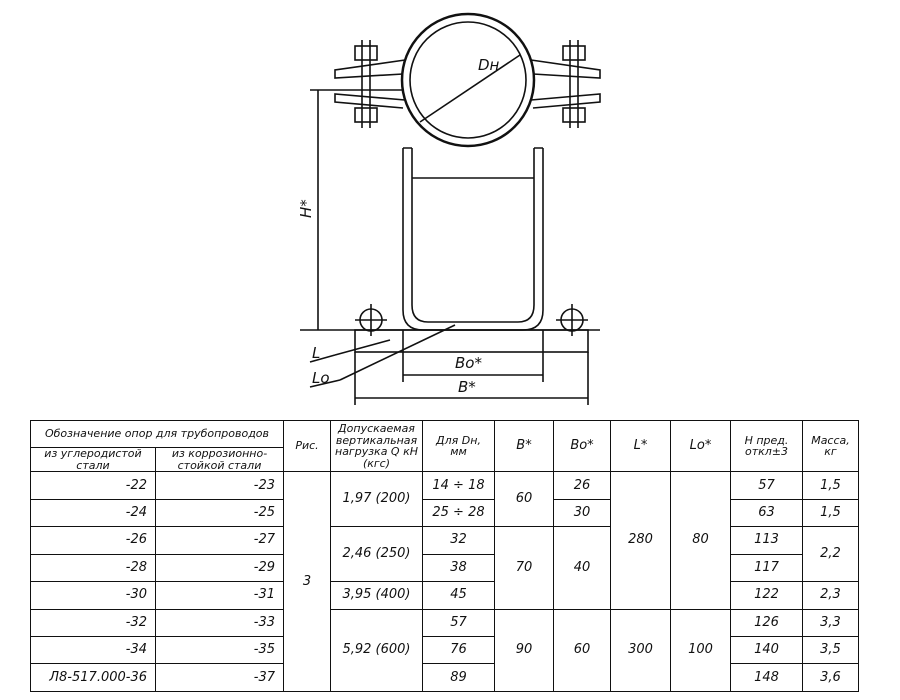  I want to click on cell-h: 113, so click(766, 540).